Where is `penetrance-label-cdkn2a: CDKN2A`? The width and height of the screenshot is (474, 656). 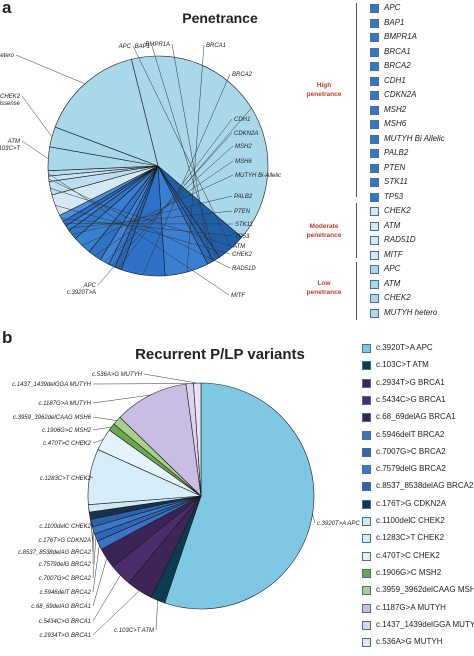 penetrance-label-cdkn2a: CDKN2A is located at coordinates (246, 134).